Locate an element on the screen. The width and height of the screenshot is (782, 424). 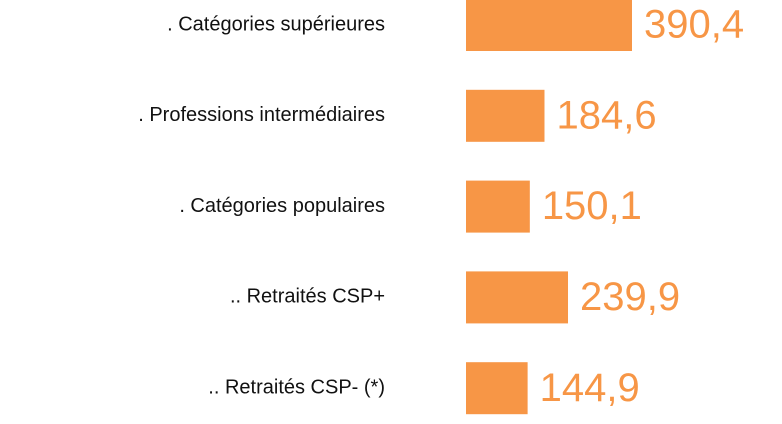
category-label: .. Retraités CSP+ is located at coordinates (307, 297).